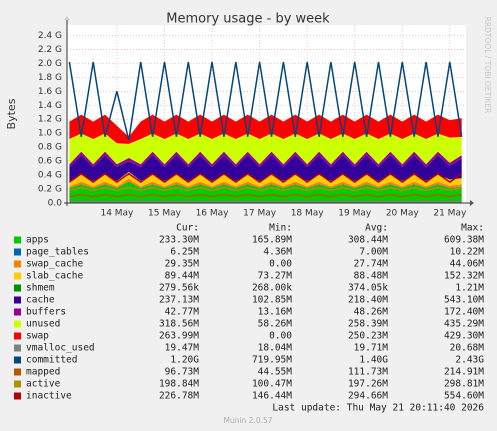 Image resolution: width=497 pixels, height=431 pixels. Describe the element at coordinates (371, 264) in the screenshot. I see `legend-stat: 27.74M` at that location.